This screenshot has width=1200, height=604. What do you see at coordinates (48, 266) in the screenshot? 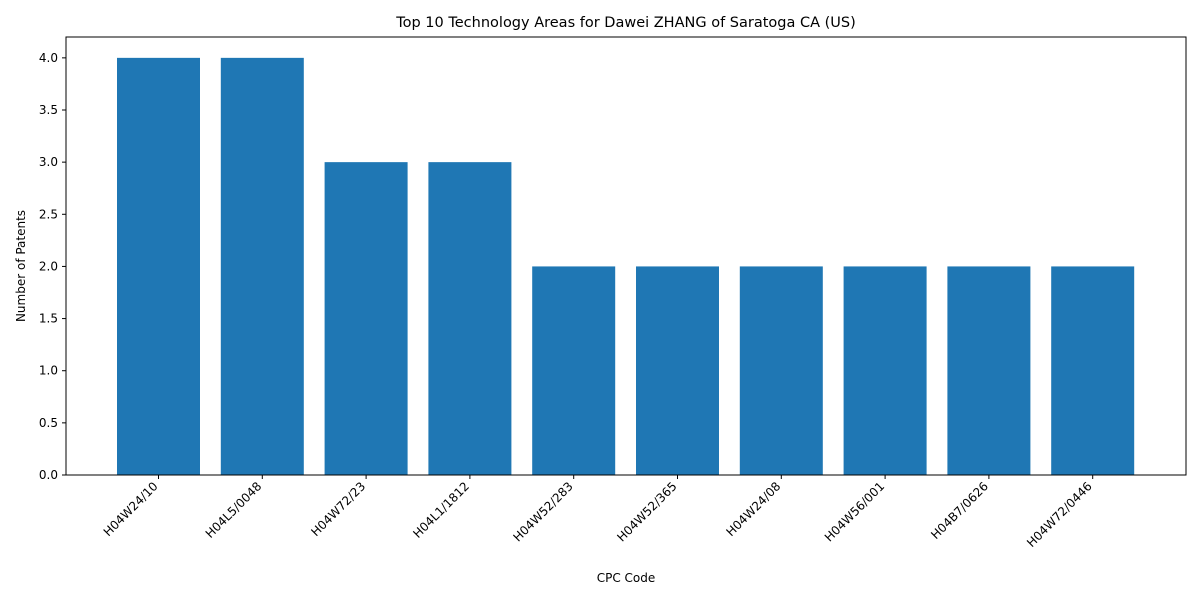
I see `y-tick-label: 2.0` at bounding box center [48, 266].